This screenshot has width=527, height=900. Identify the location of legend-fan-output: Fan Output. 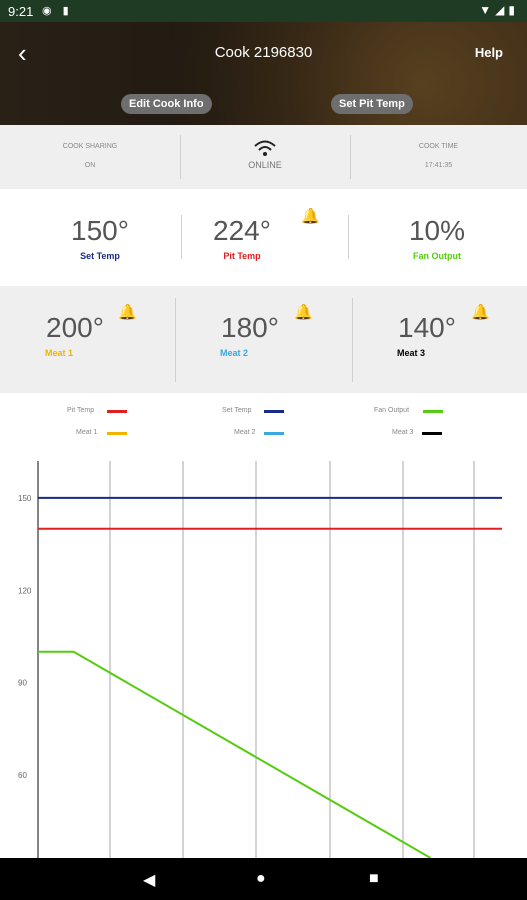
(408, 410).